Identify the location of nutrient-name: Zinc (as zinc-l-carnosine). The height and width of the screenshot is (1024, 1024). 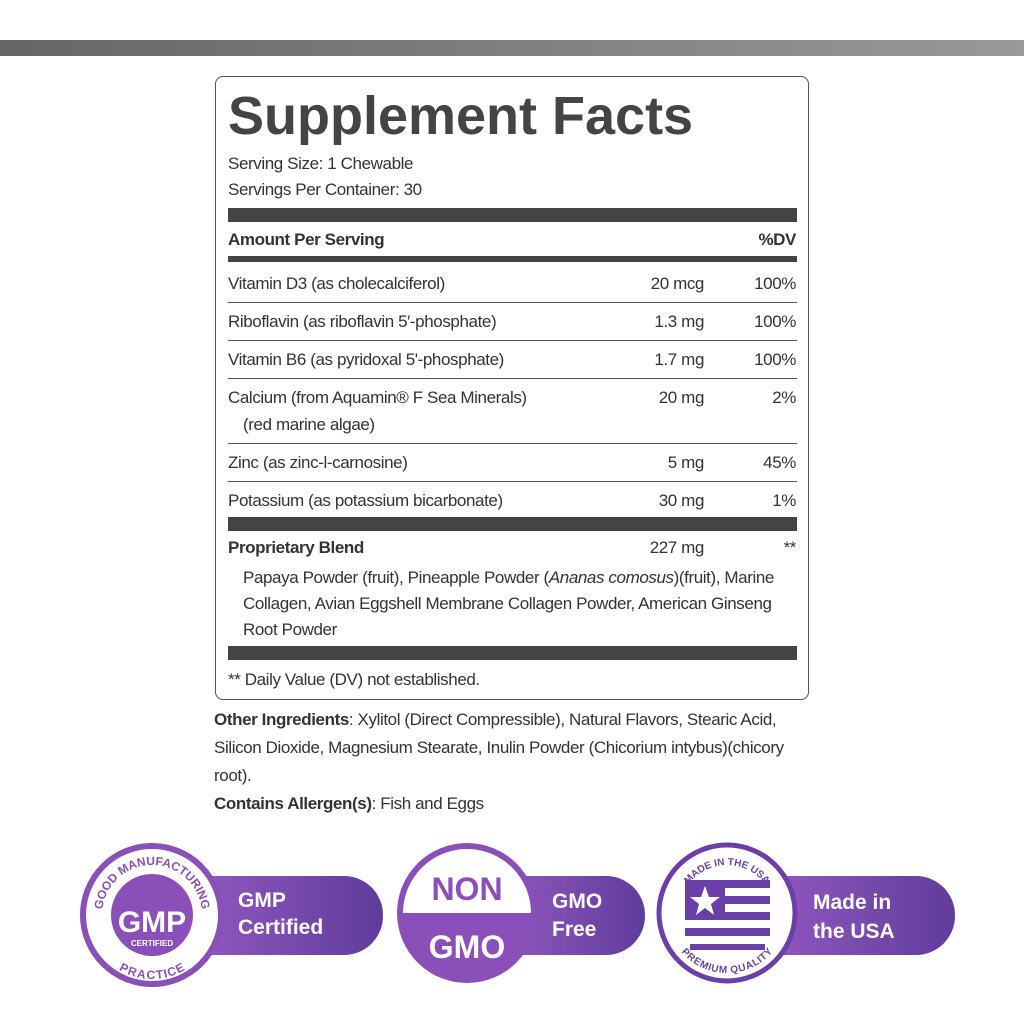
(318, 462).